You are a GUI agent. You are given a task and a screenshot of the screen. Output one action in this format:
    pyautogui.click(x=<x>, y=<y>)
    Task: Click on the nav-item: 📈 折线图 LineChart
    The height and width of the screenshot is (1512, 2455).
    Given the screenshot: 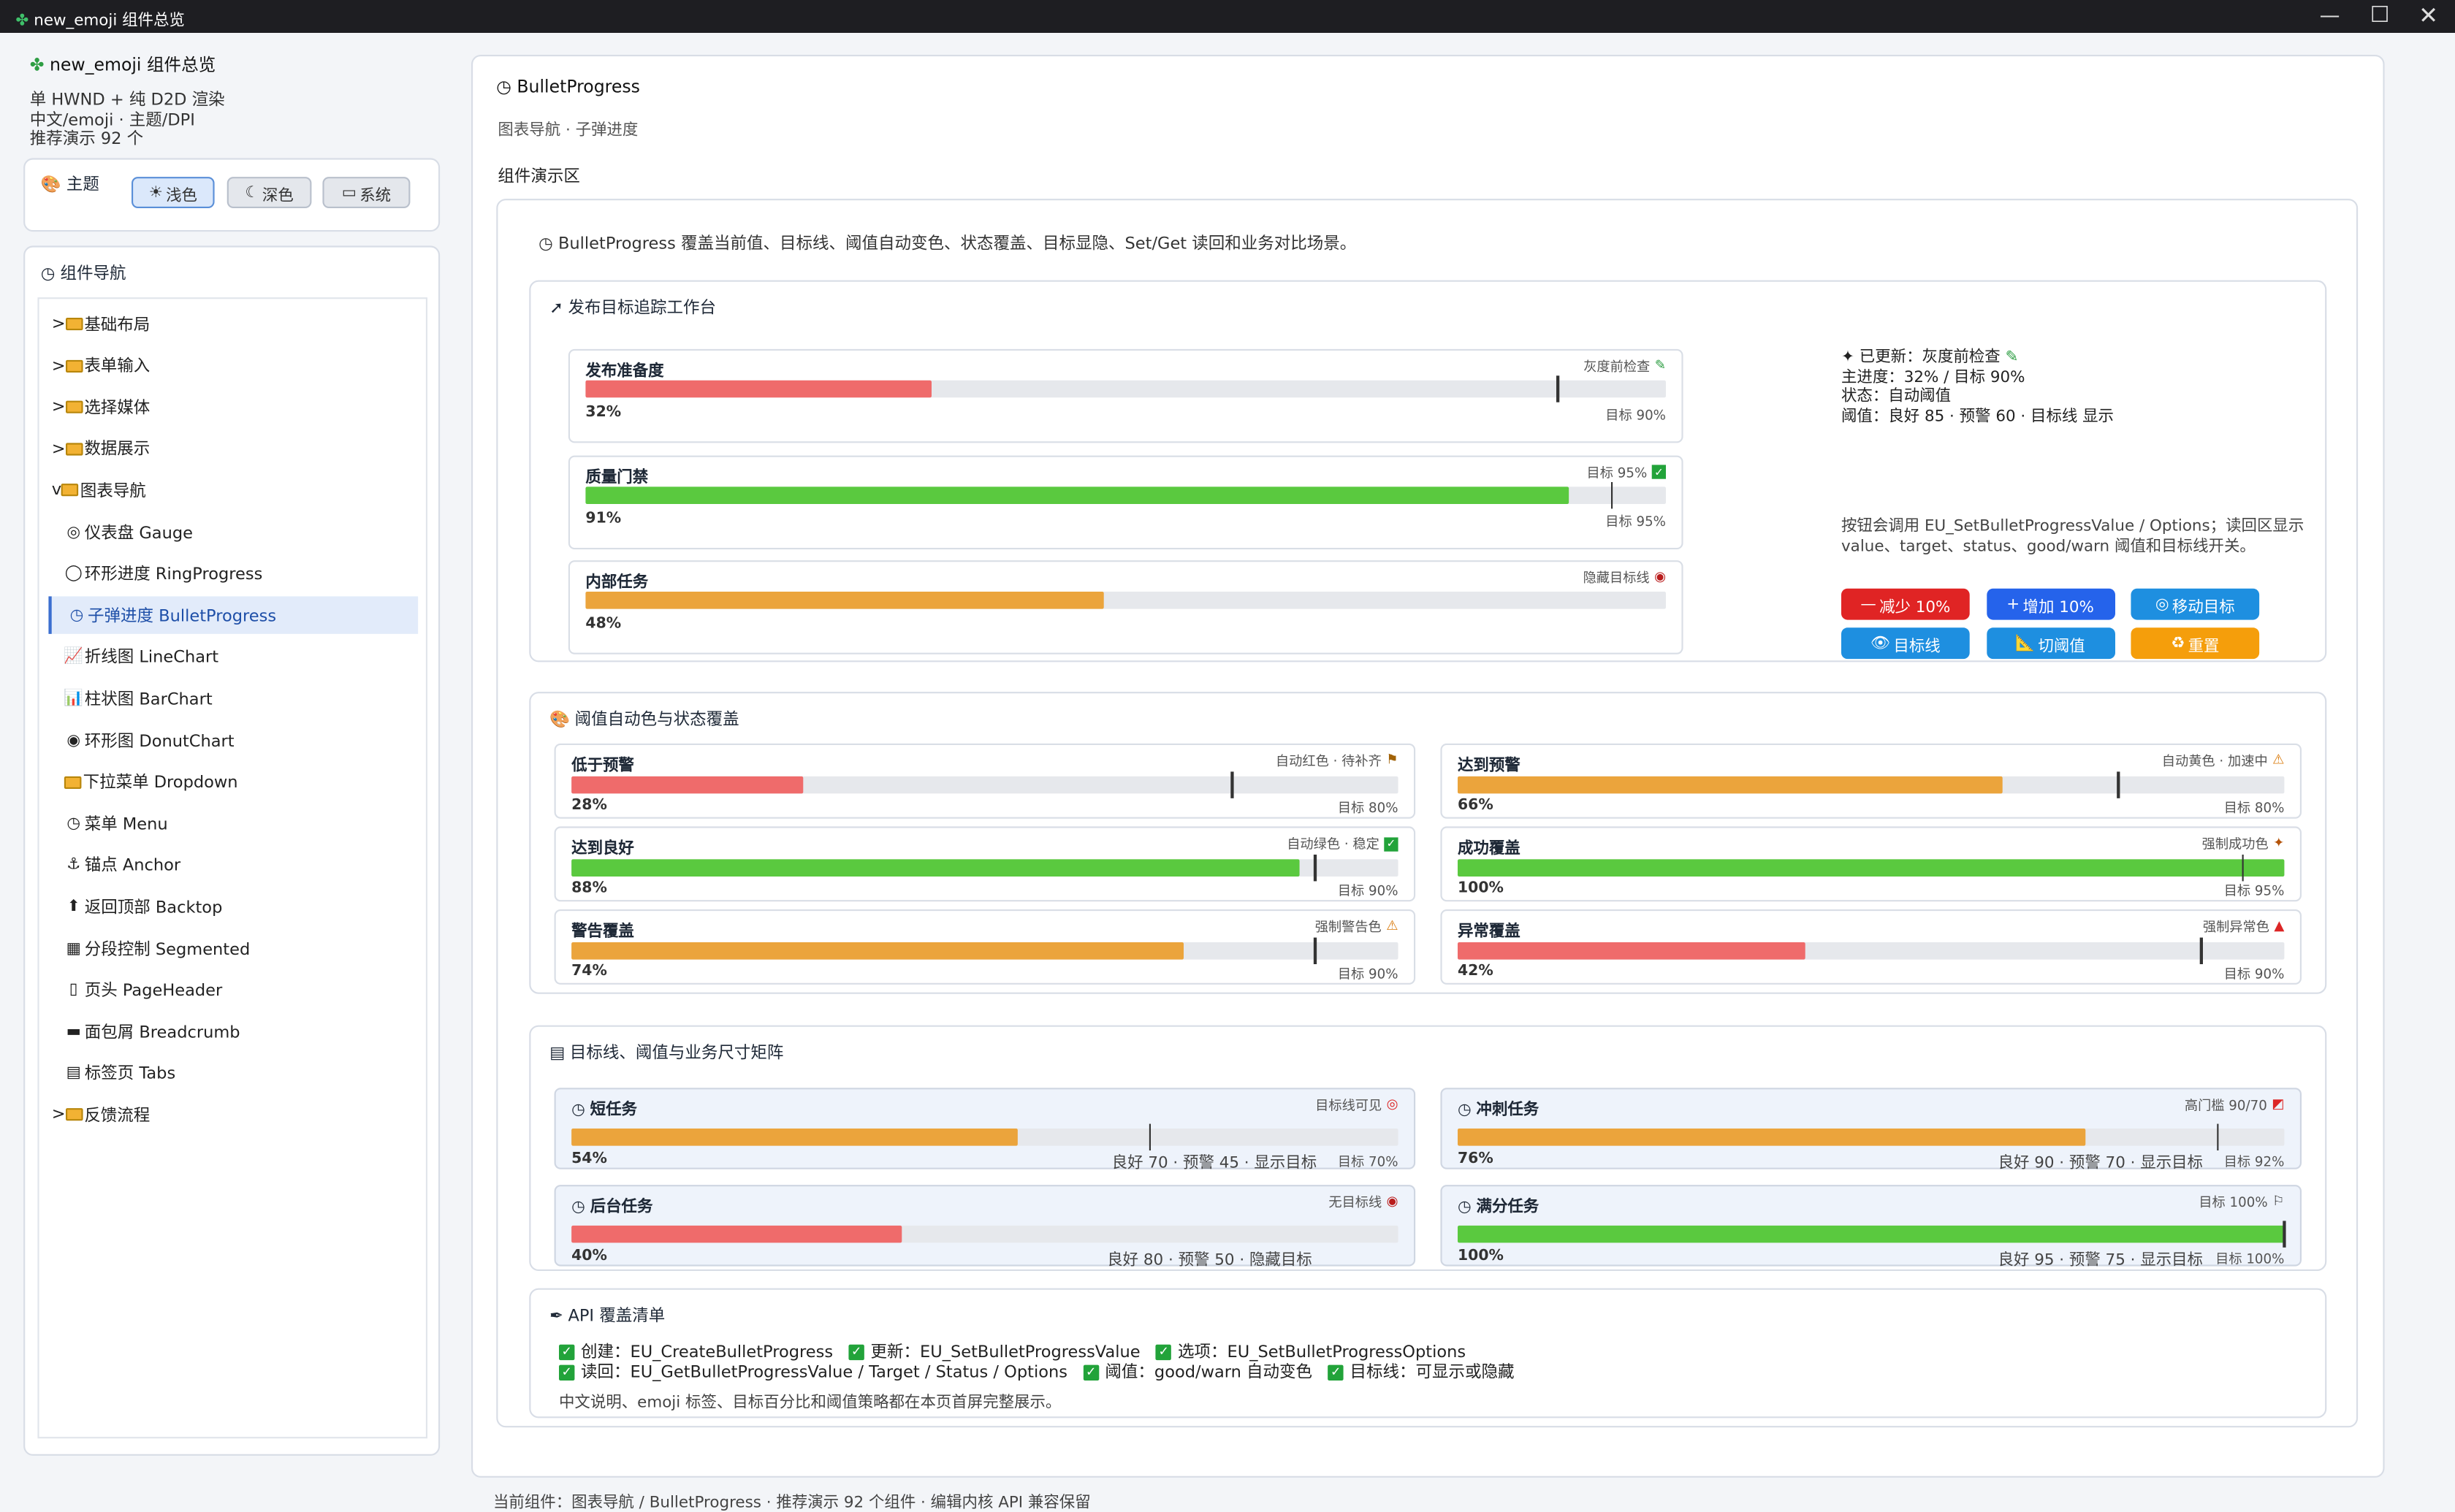 What is the action you would take?
    pyautogui.click(x=233, y=657)
    